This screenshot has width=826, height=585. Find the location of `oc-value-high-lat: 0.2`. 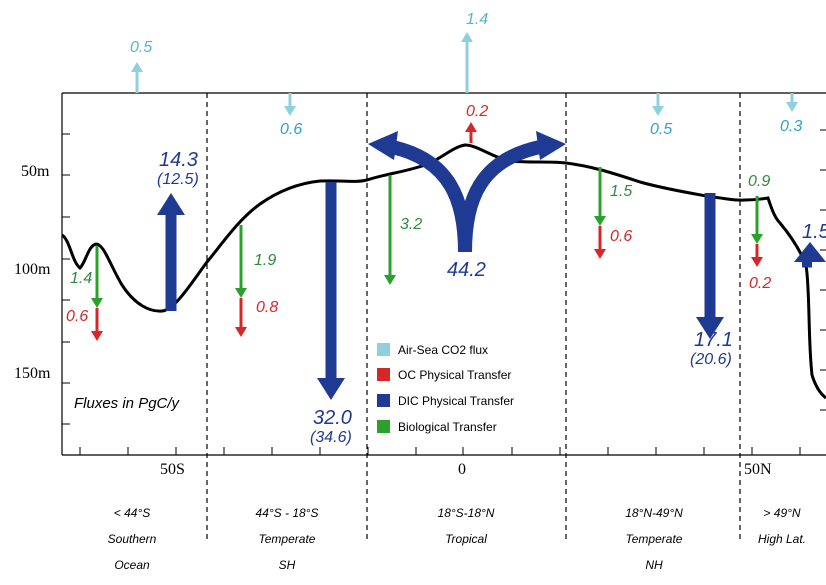

oc-value-high-lat: 0.2 is located at coordinates (760, 283).